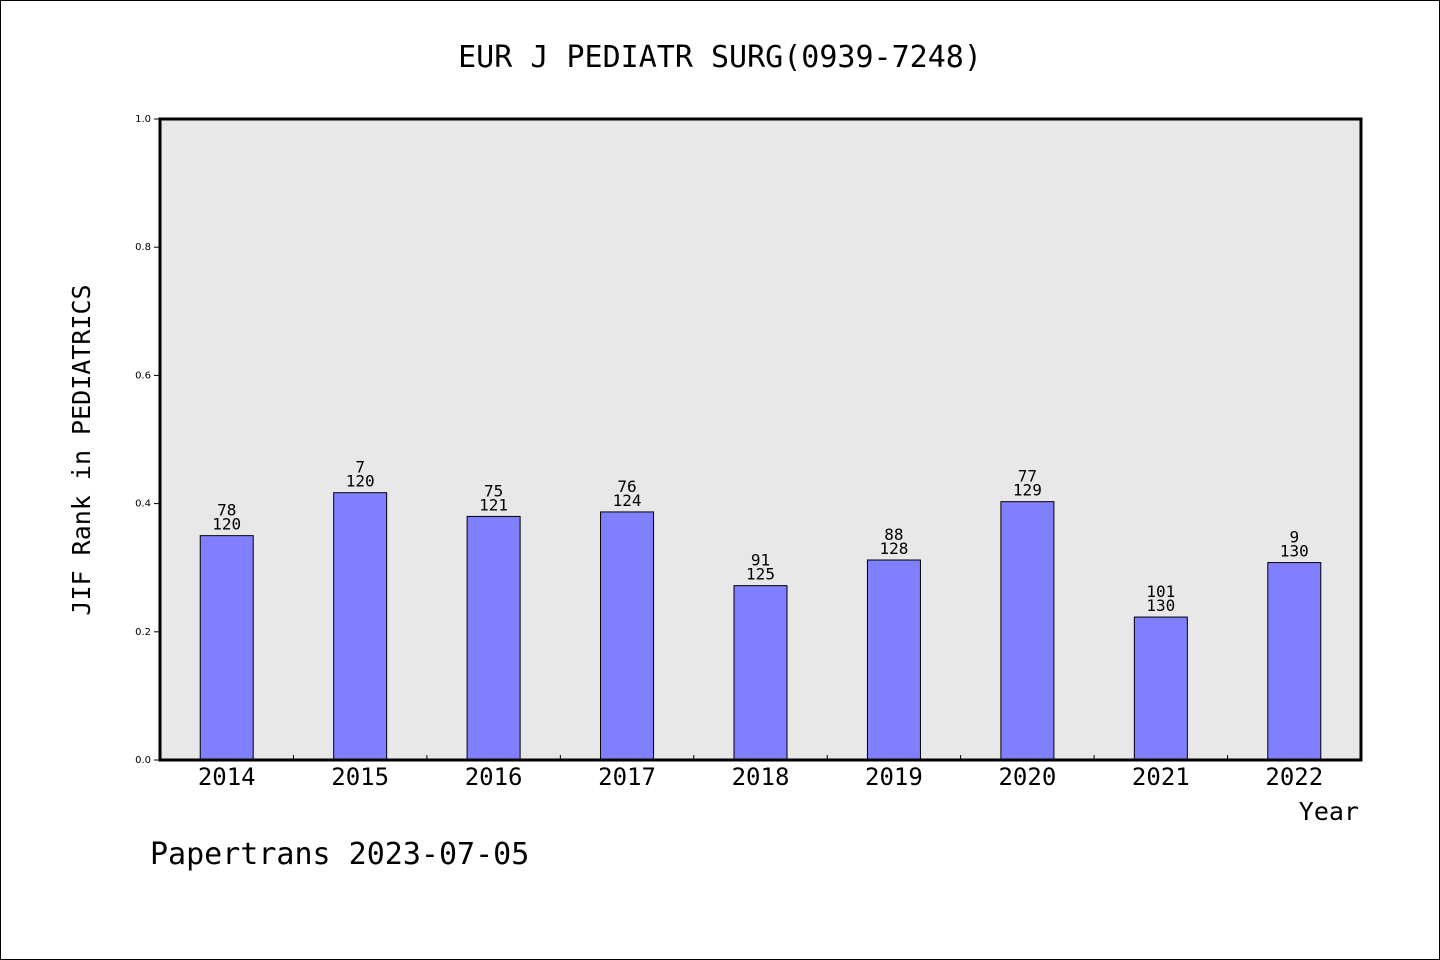  I want to click on x-tick-label-2020: 2020, so click(1027, 777).